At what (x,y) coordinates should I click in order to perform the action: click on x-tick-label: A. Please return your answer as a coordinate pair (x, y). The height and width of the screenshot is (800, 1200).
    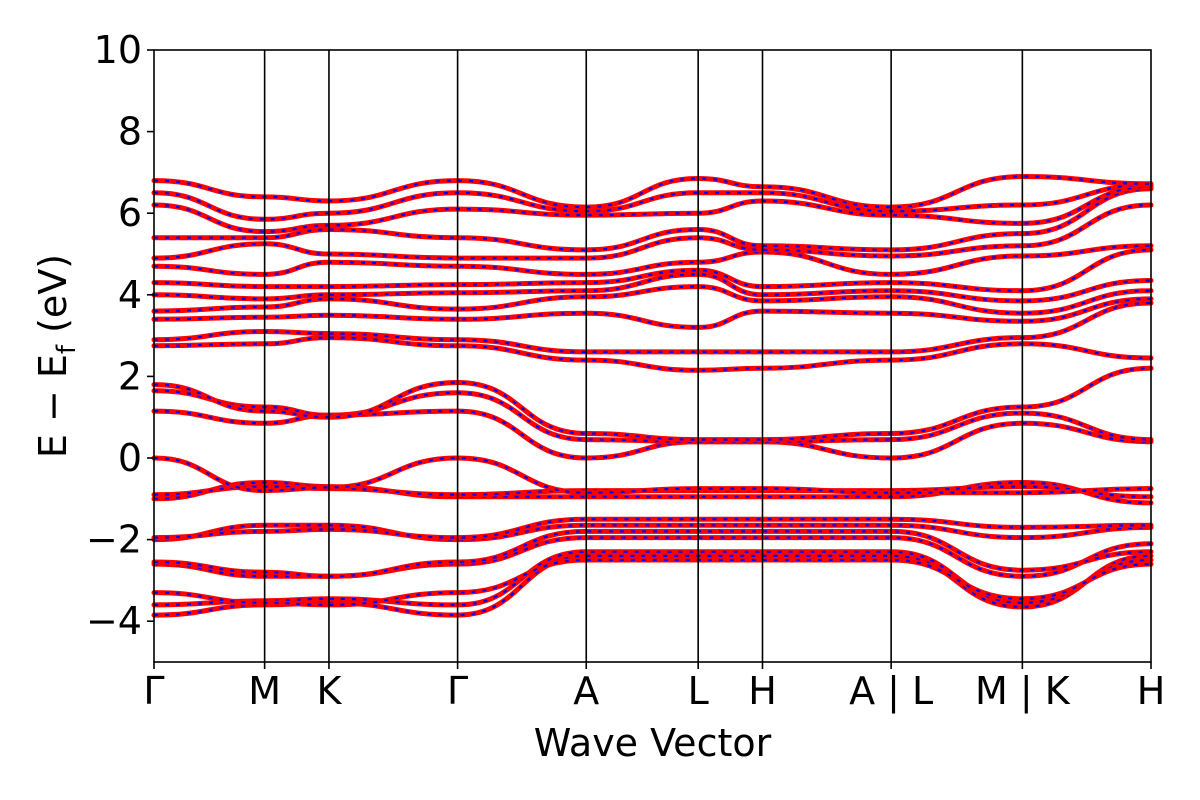
    Looking at the image, I should click on (586, 691).